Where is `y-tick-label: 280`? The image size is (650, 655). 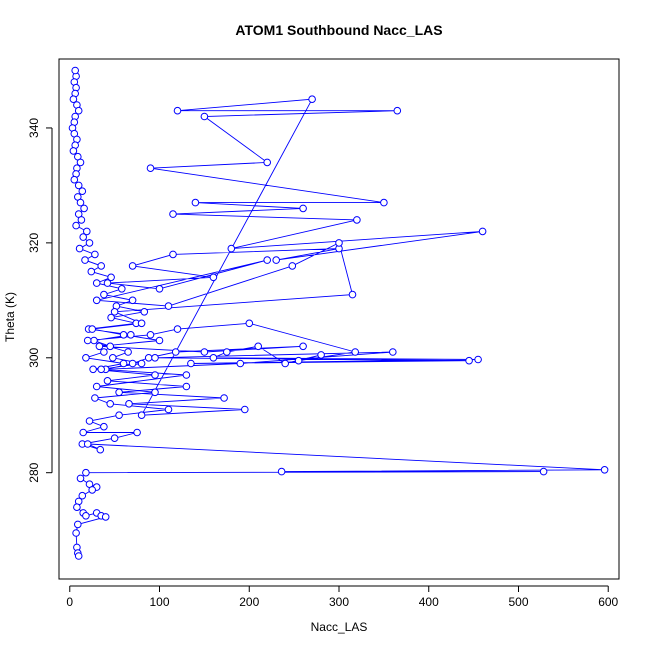 y-tick-label: 280 is located at coordinates (34, 472).